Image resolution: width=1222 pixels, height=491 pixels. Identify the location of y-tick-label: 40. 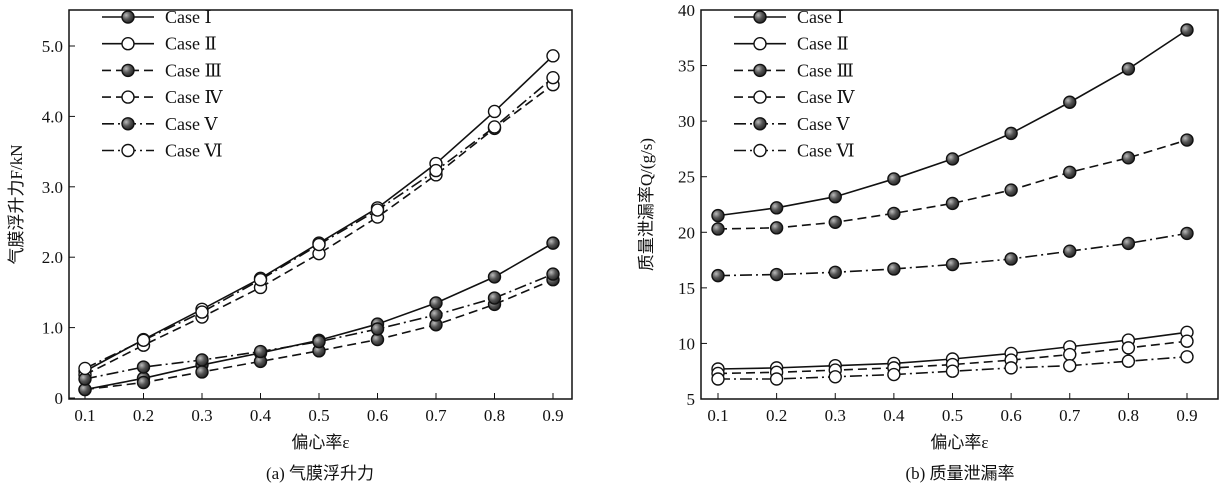
(686, 10).